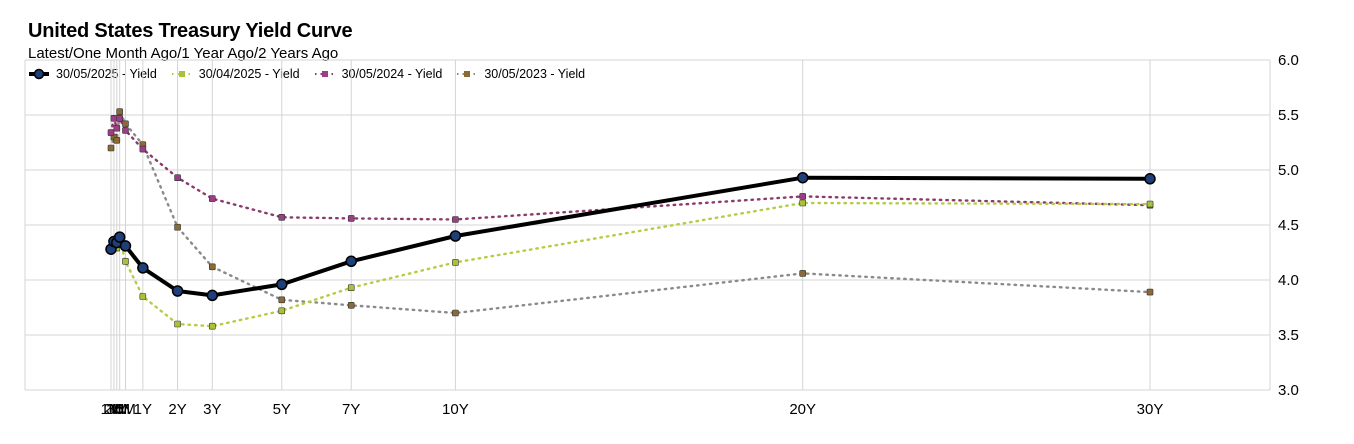 Image resolution: width=1354 pixels, height=444 pixels. I want to click on legend-label: 30/04/2025 - Yield, so click(249, 74).